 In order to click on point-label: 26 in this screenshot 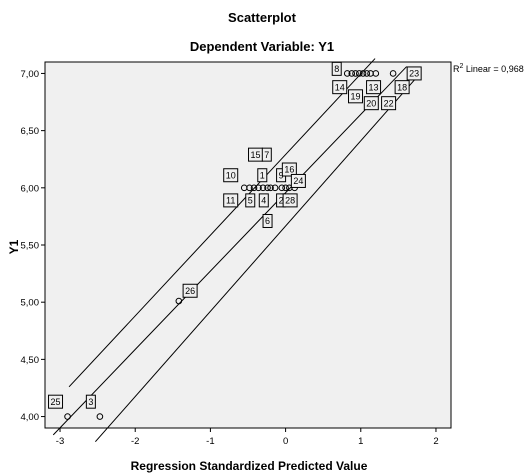, I will do `click(190, 291)`.